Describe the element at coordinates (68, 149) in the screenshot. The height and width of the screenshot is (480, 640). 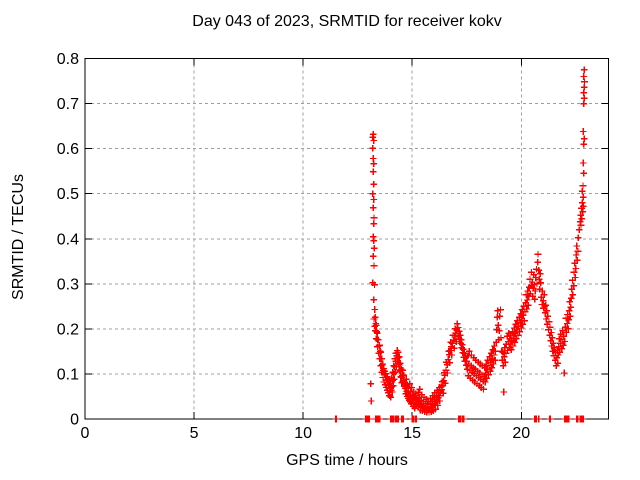
I see `y-tick-label: 0.6` at that location.